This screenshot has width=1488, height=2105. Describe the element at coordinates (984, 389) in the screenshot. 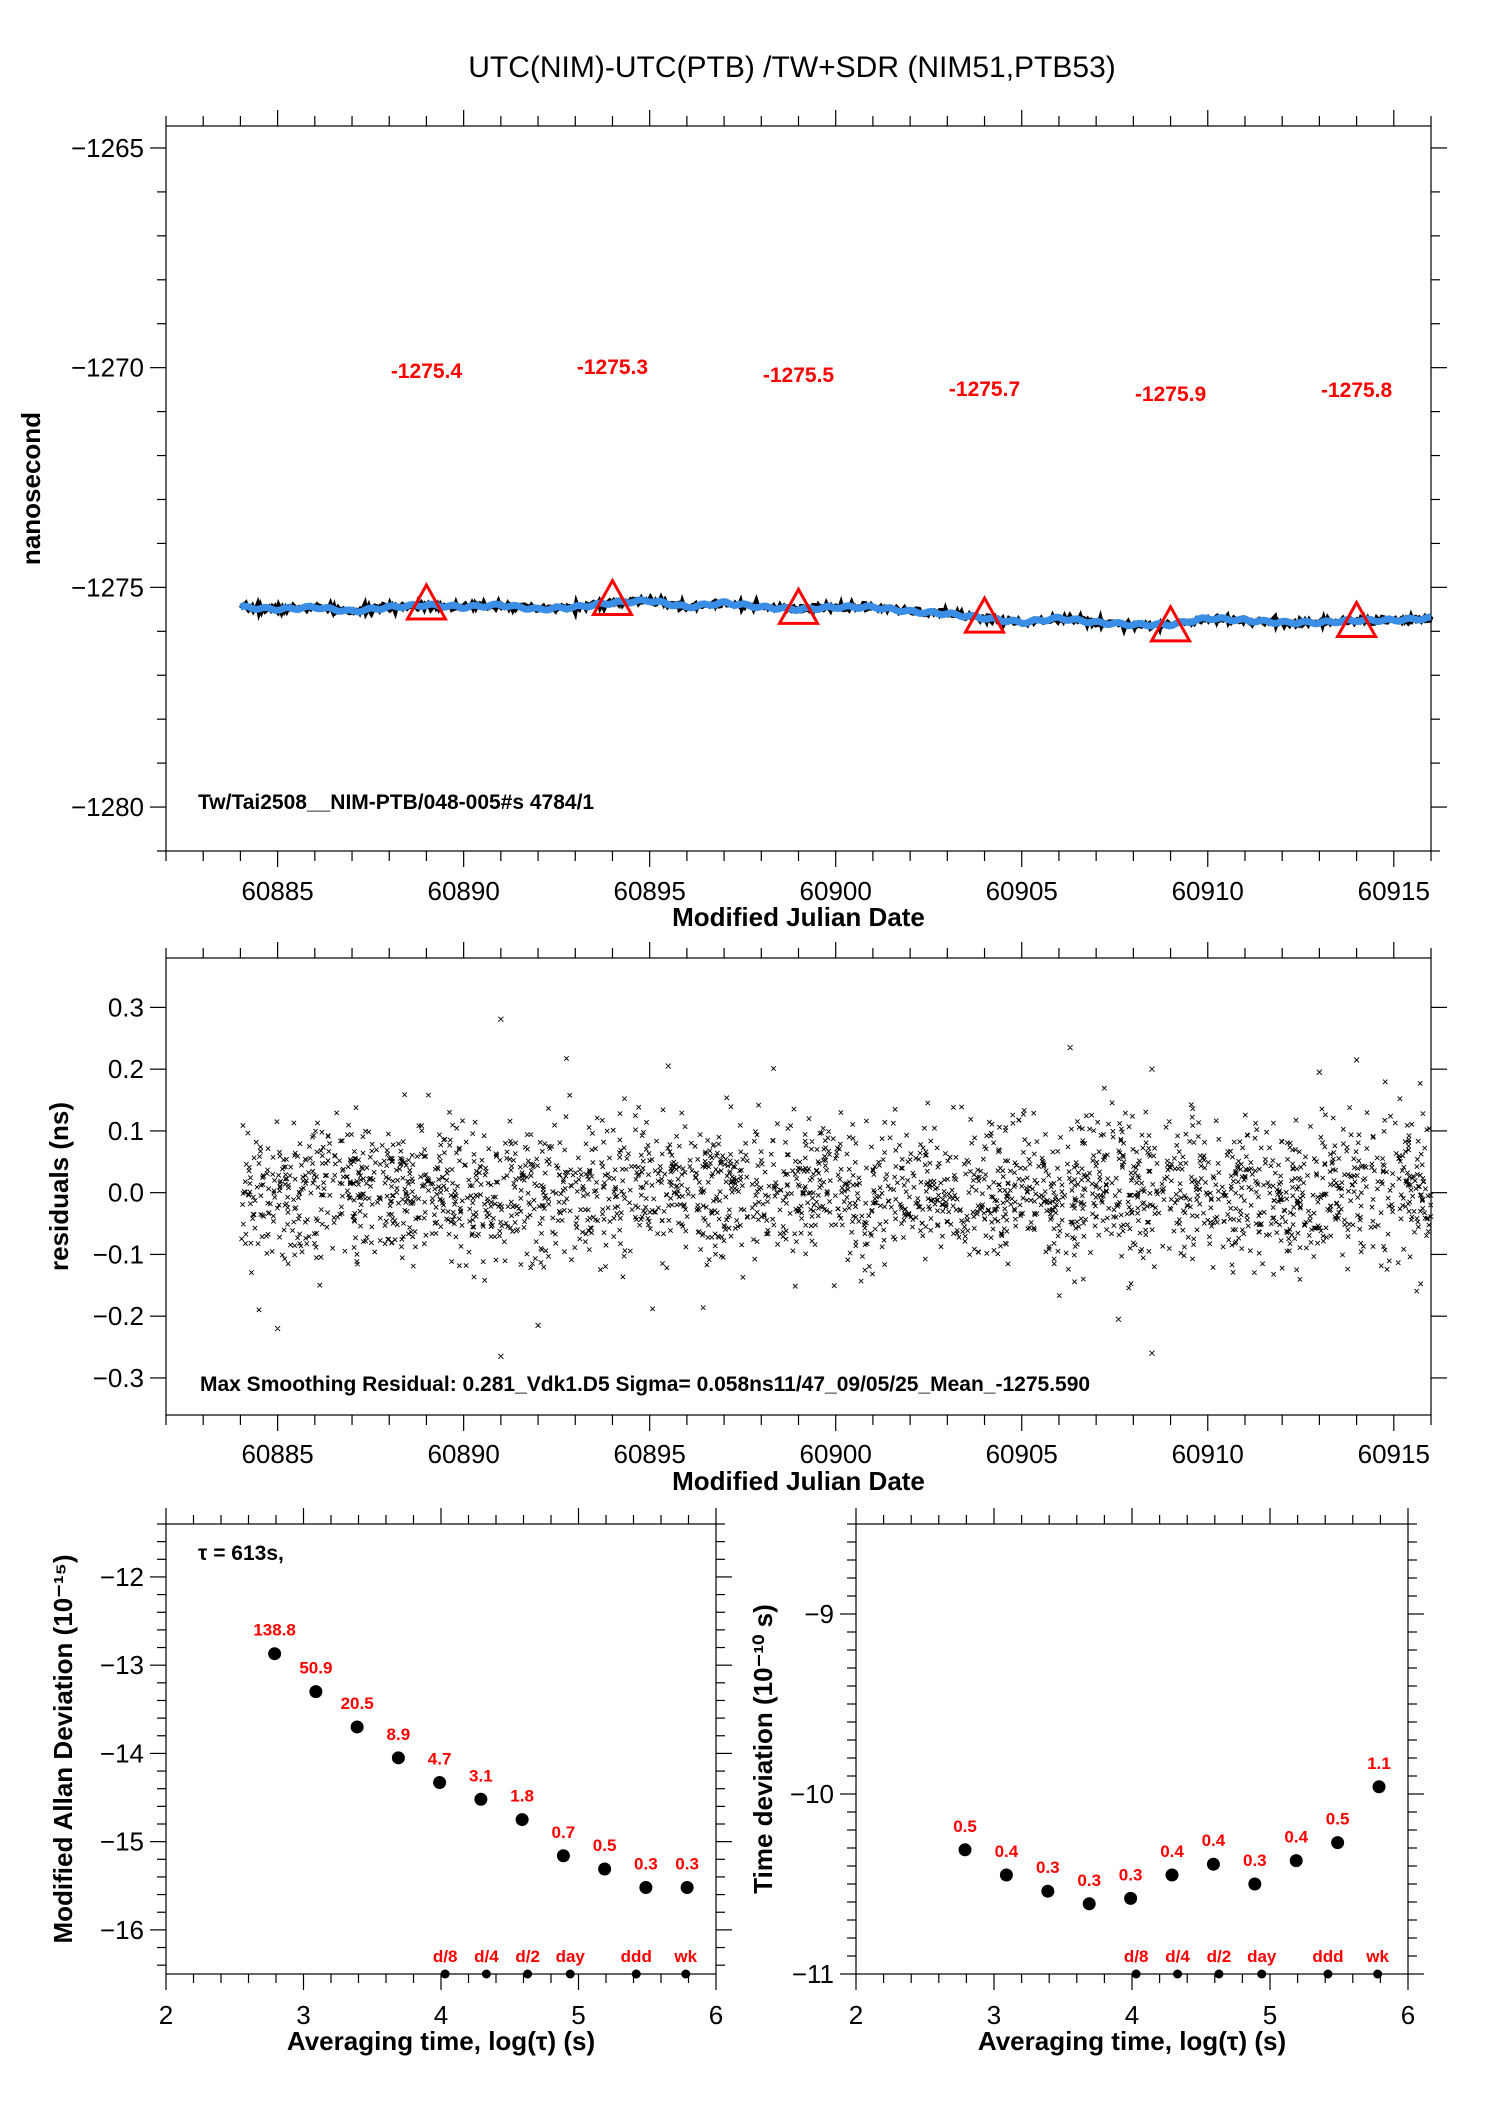

I see `marker-value-label: -1275.7` at that location.